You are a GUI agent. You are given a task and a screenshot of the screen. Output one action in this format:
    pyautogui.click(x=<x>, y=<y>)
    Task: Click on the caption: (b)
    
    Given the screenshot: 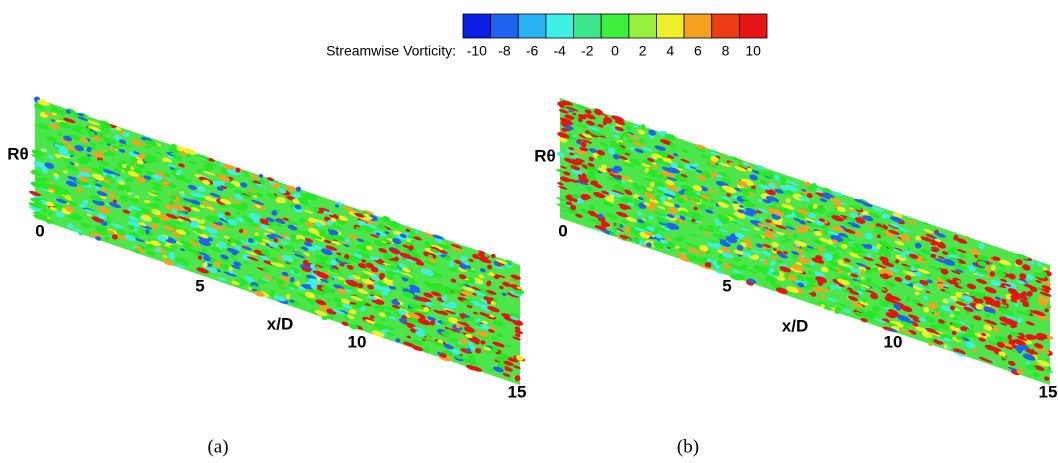 What is the action you would take?
    pyautogui.click(x=688, y=446)
    